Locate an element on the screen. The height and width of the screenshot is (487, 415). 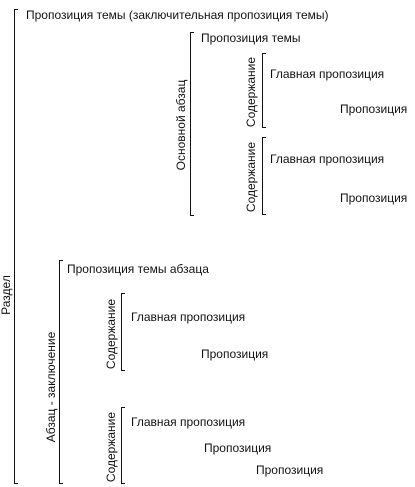
main-content-2-bracket is located at coordinates (264, 176).